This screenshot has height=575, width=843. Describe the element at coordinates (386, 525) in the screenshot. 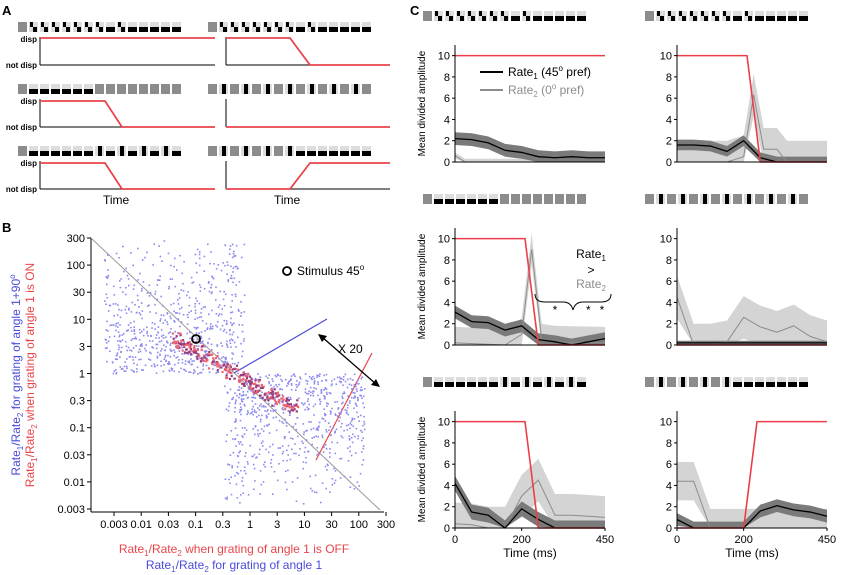

I see `b-xtick-label: 300` at that location.